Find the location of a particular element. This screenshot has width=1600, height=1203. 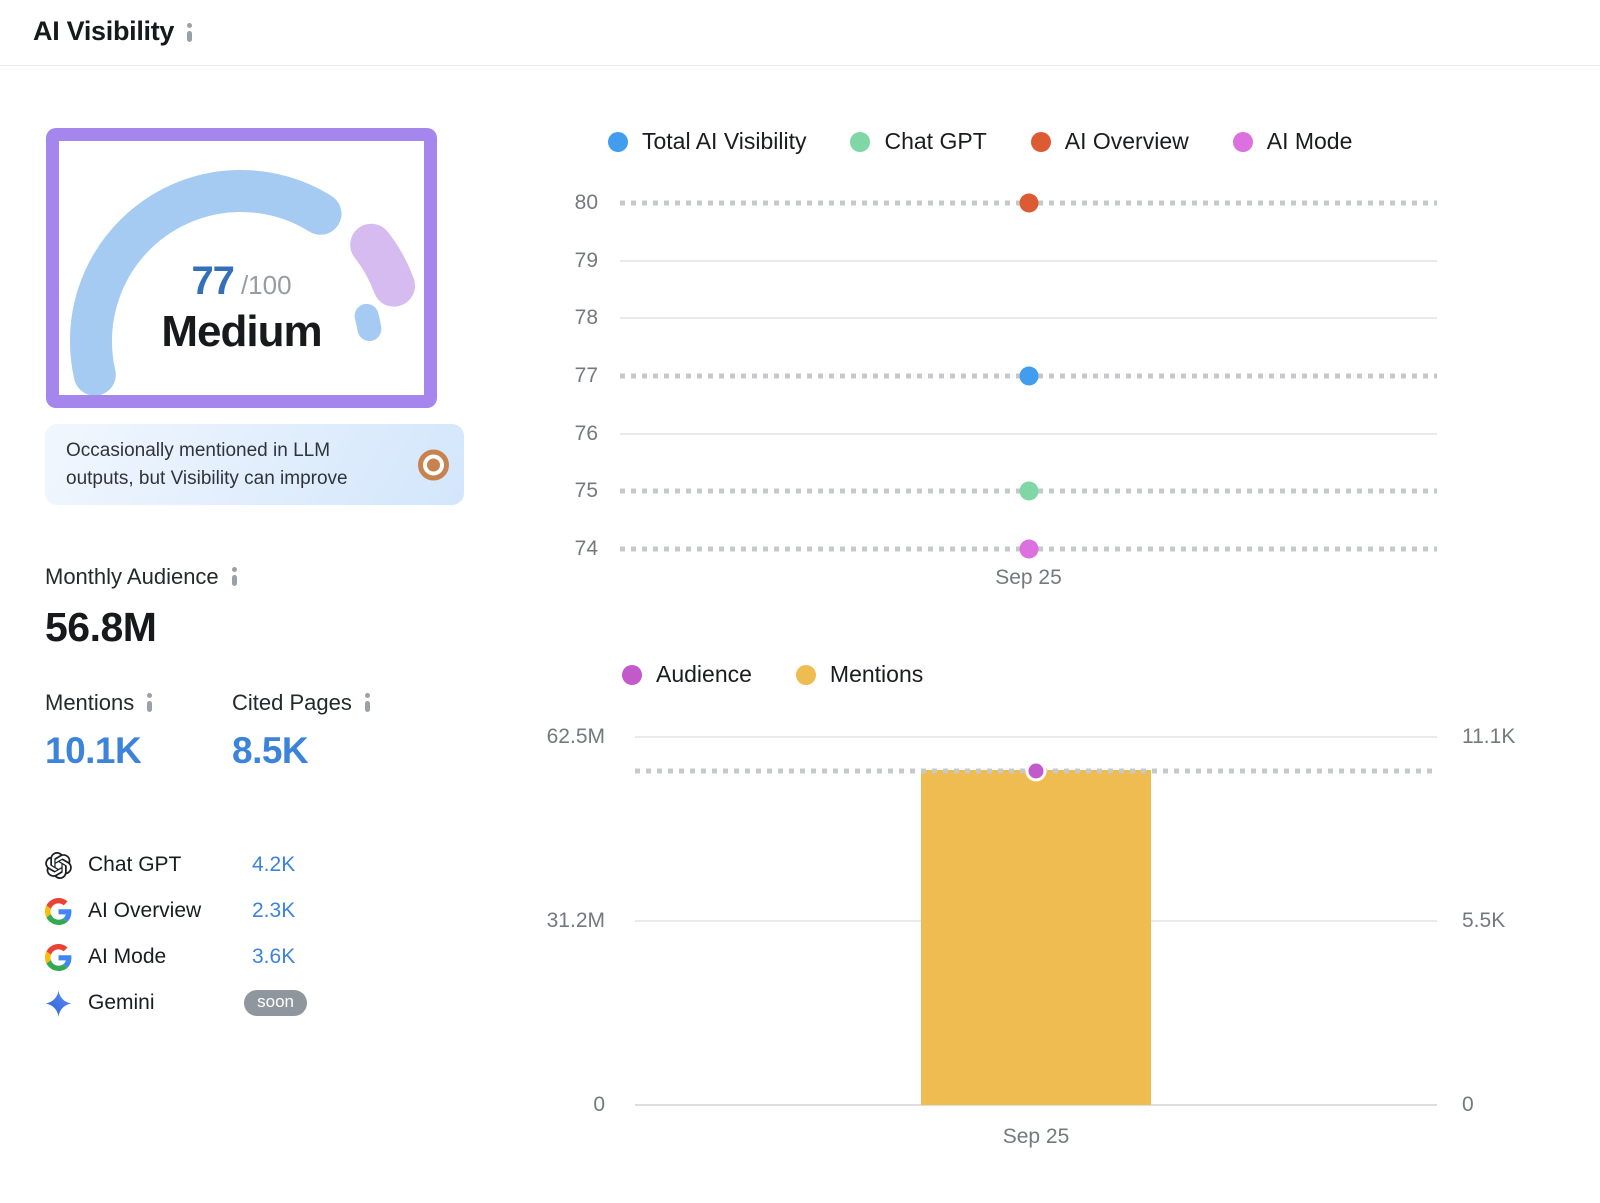

legend-item-ai-overview: AI Overview is located at coordinates (1109, 141).